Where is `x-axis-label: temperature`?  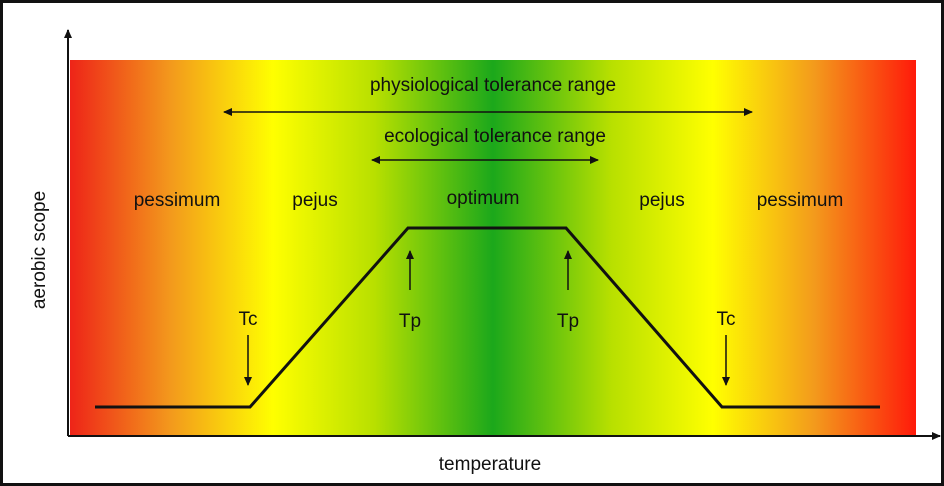
x-axis-label: temperature is located at coordinates (490, 464).